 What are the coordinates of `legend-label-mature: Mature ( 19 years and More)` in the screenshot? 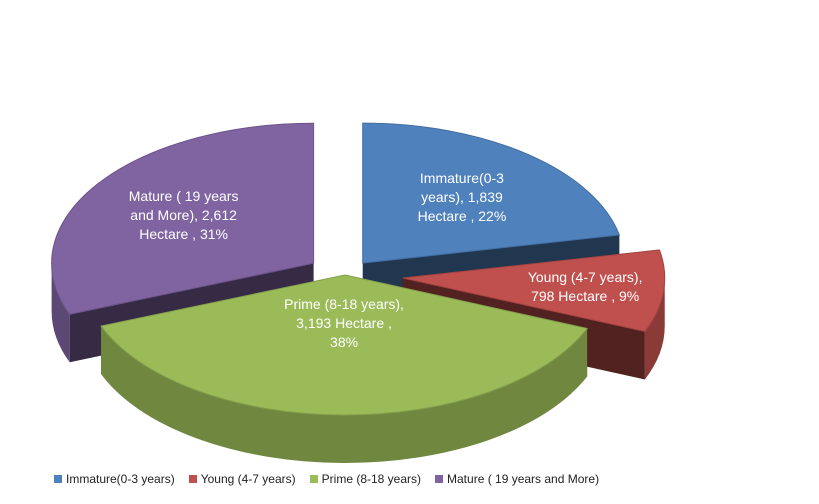 It's located at (523, 479).